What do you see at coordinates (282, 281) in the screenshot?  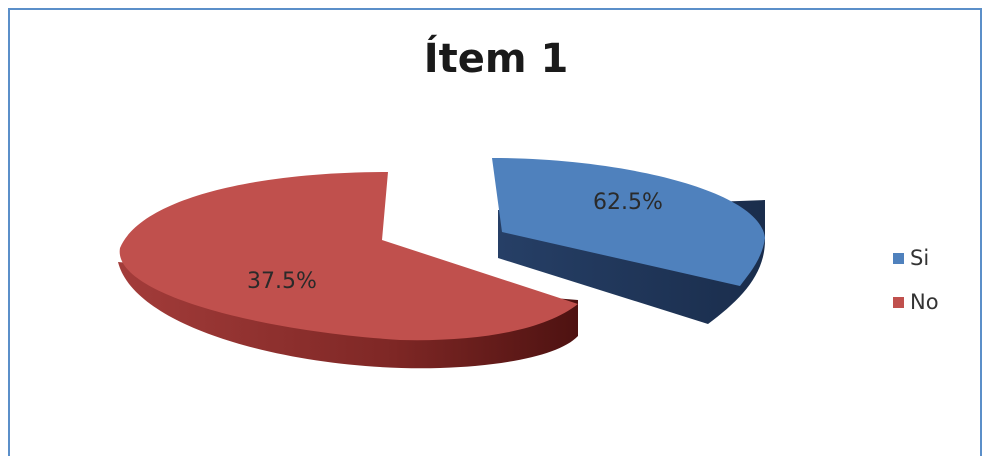 I see `slice-label-no: 37.5%` at bounding box center [282, 281].